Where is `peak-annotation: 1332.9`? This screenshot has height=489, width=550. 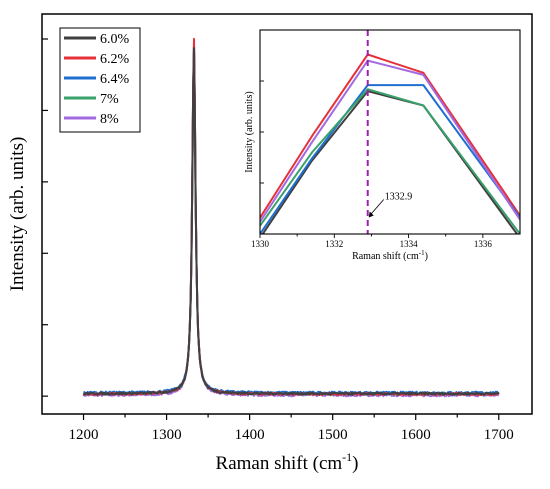
peak-annotation: 1332.9 is located at coordinates (399, 197).